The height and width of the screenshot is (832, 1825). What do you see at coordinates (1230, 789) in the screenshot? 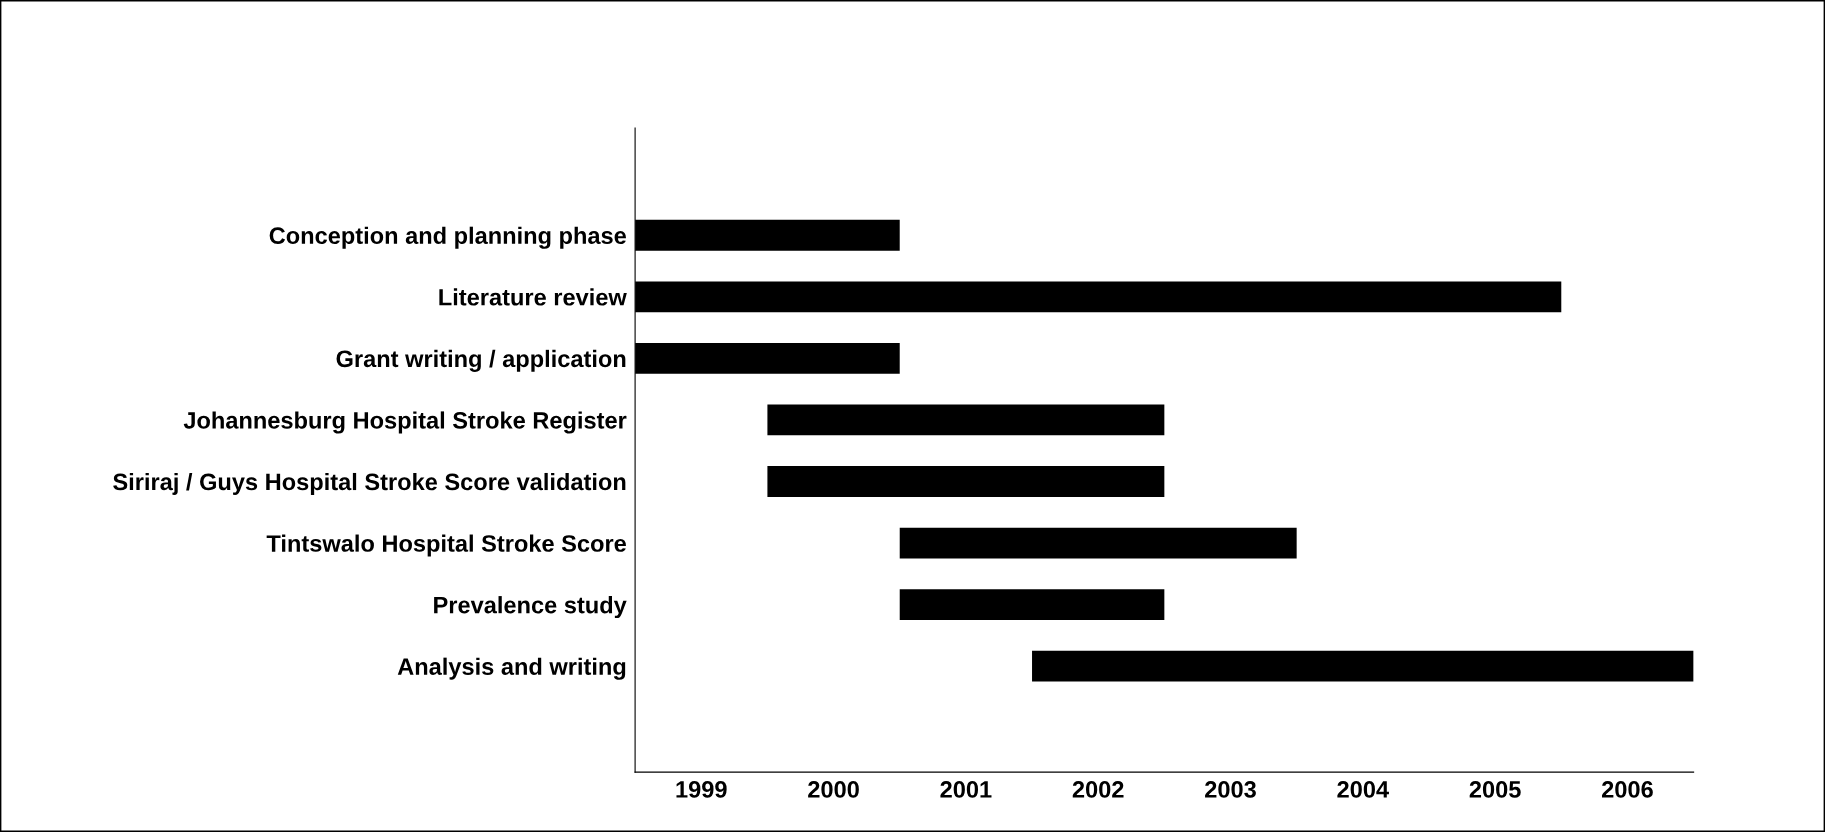
I see `x-tick-label: 2003` at bounding box center [1230, 789].